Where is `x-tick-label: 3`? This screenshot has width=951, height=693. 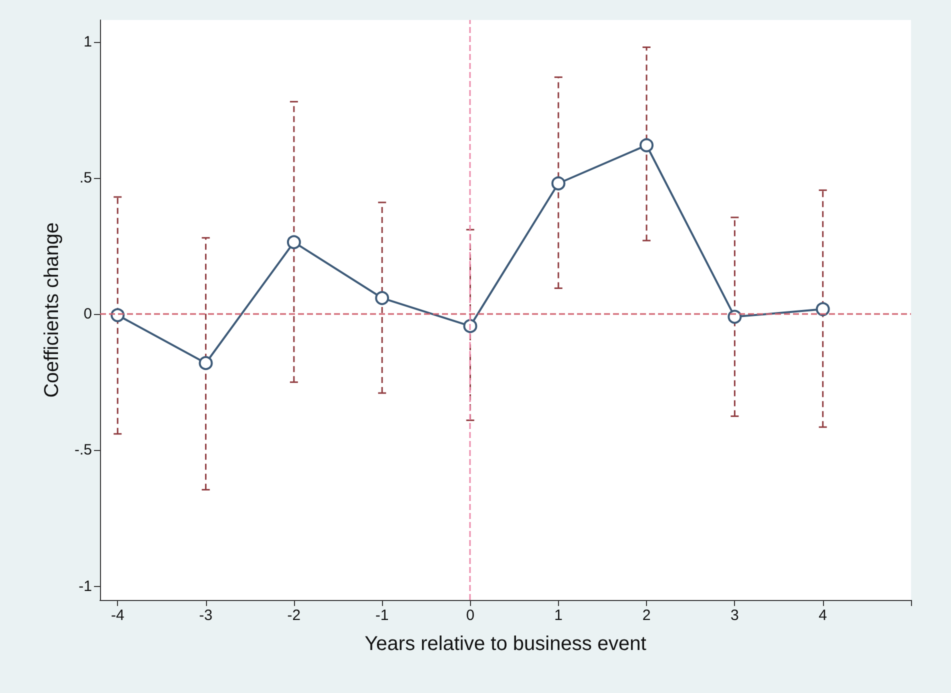 x-tick-label: 3 is located at coordinates (734, 615).